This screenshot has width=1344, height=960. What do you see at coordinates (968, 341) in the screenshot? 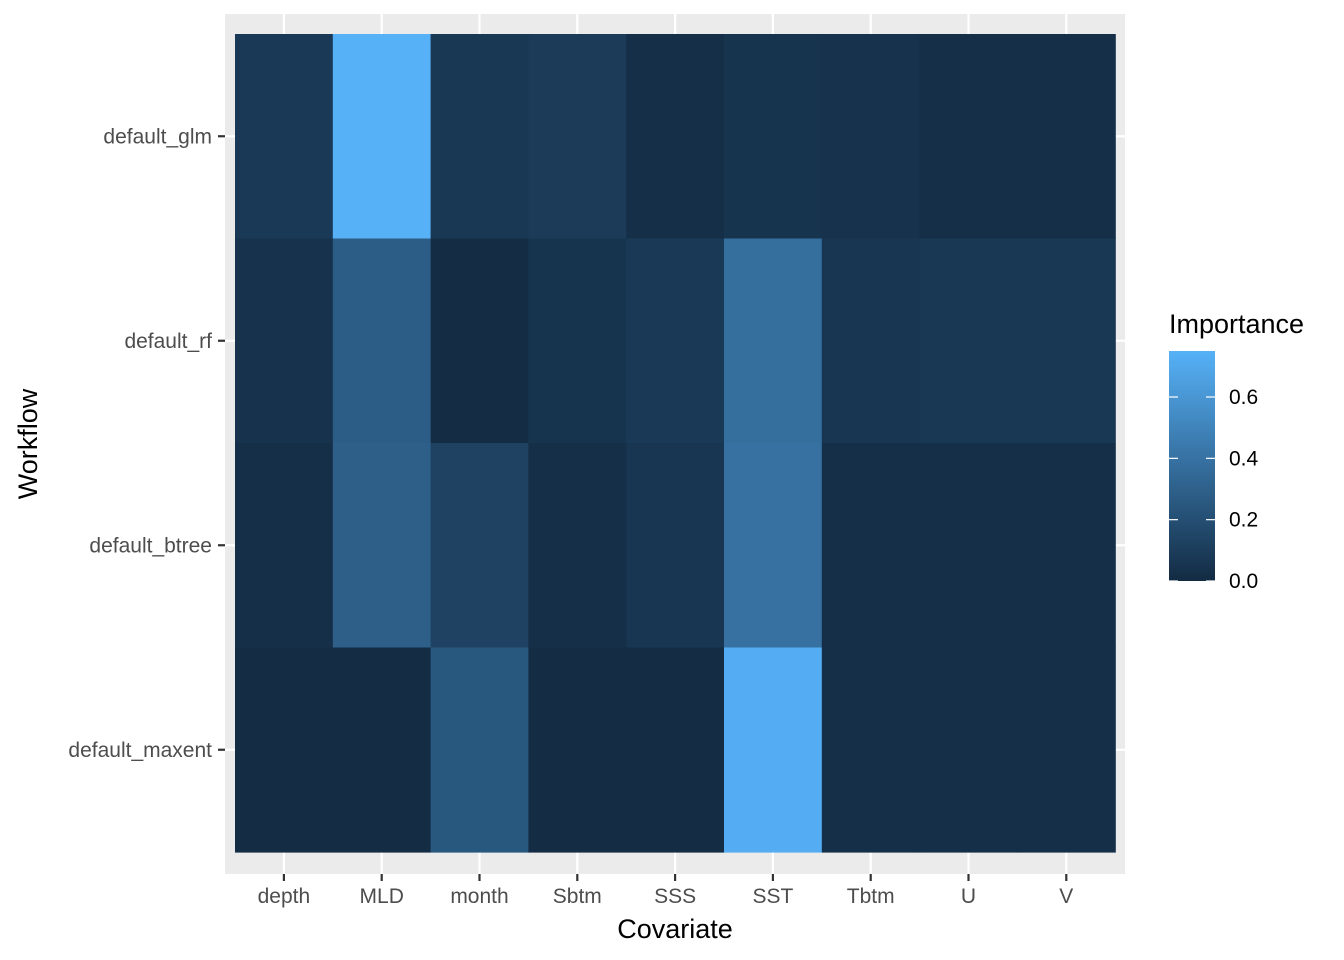
I see `heatmap-cell-default_rf-U` at bounding box center [968, 341].